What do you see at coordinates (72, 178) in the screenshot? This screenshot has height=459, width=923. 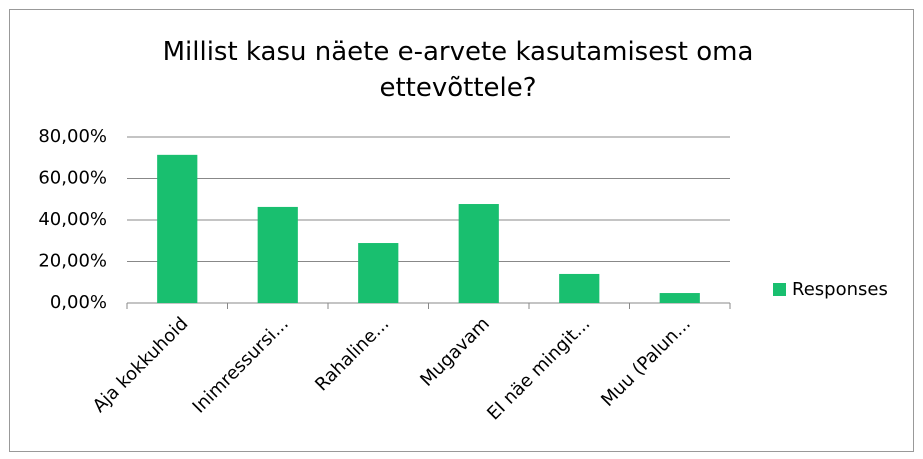 I see `y-tick-label: 60,00%` at bounding box center [72, 178].